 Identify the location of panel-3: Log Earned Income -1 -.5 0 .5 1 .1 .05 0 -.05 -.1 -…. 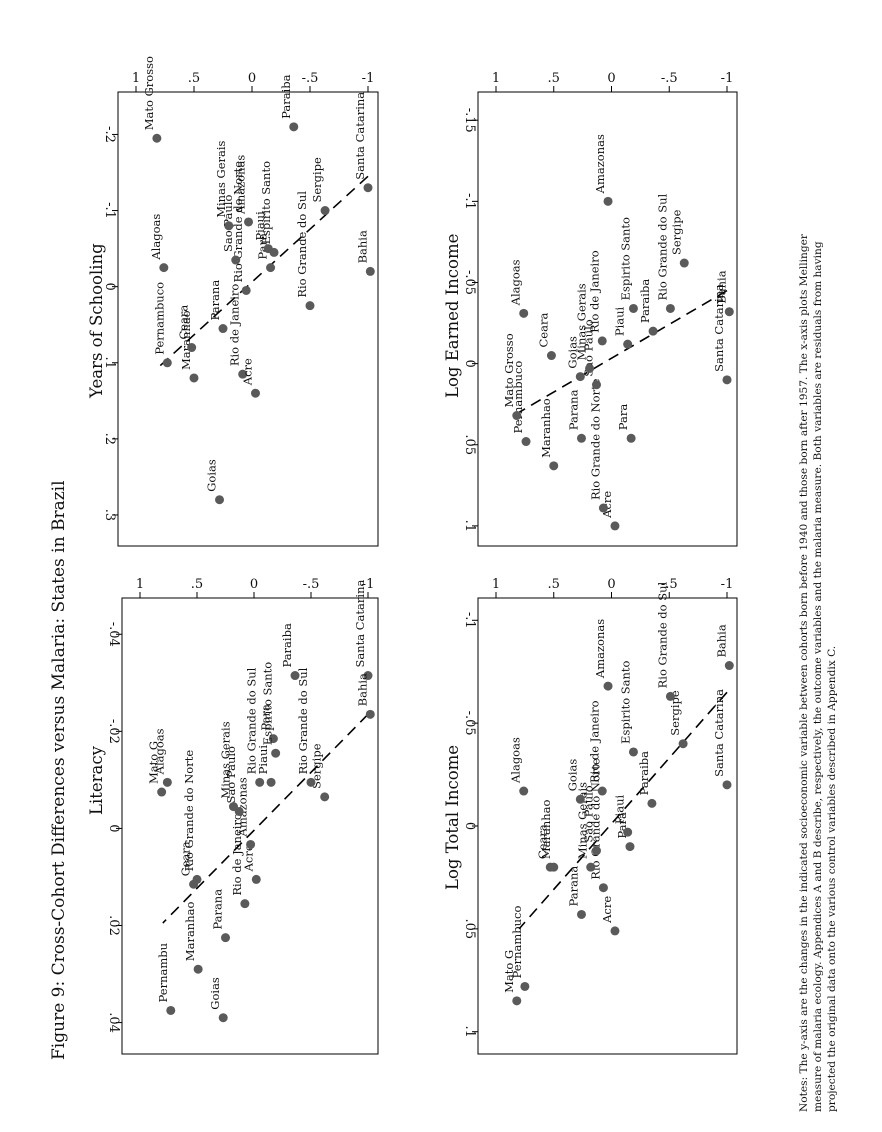
(590, 309).